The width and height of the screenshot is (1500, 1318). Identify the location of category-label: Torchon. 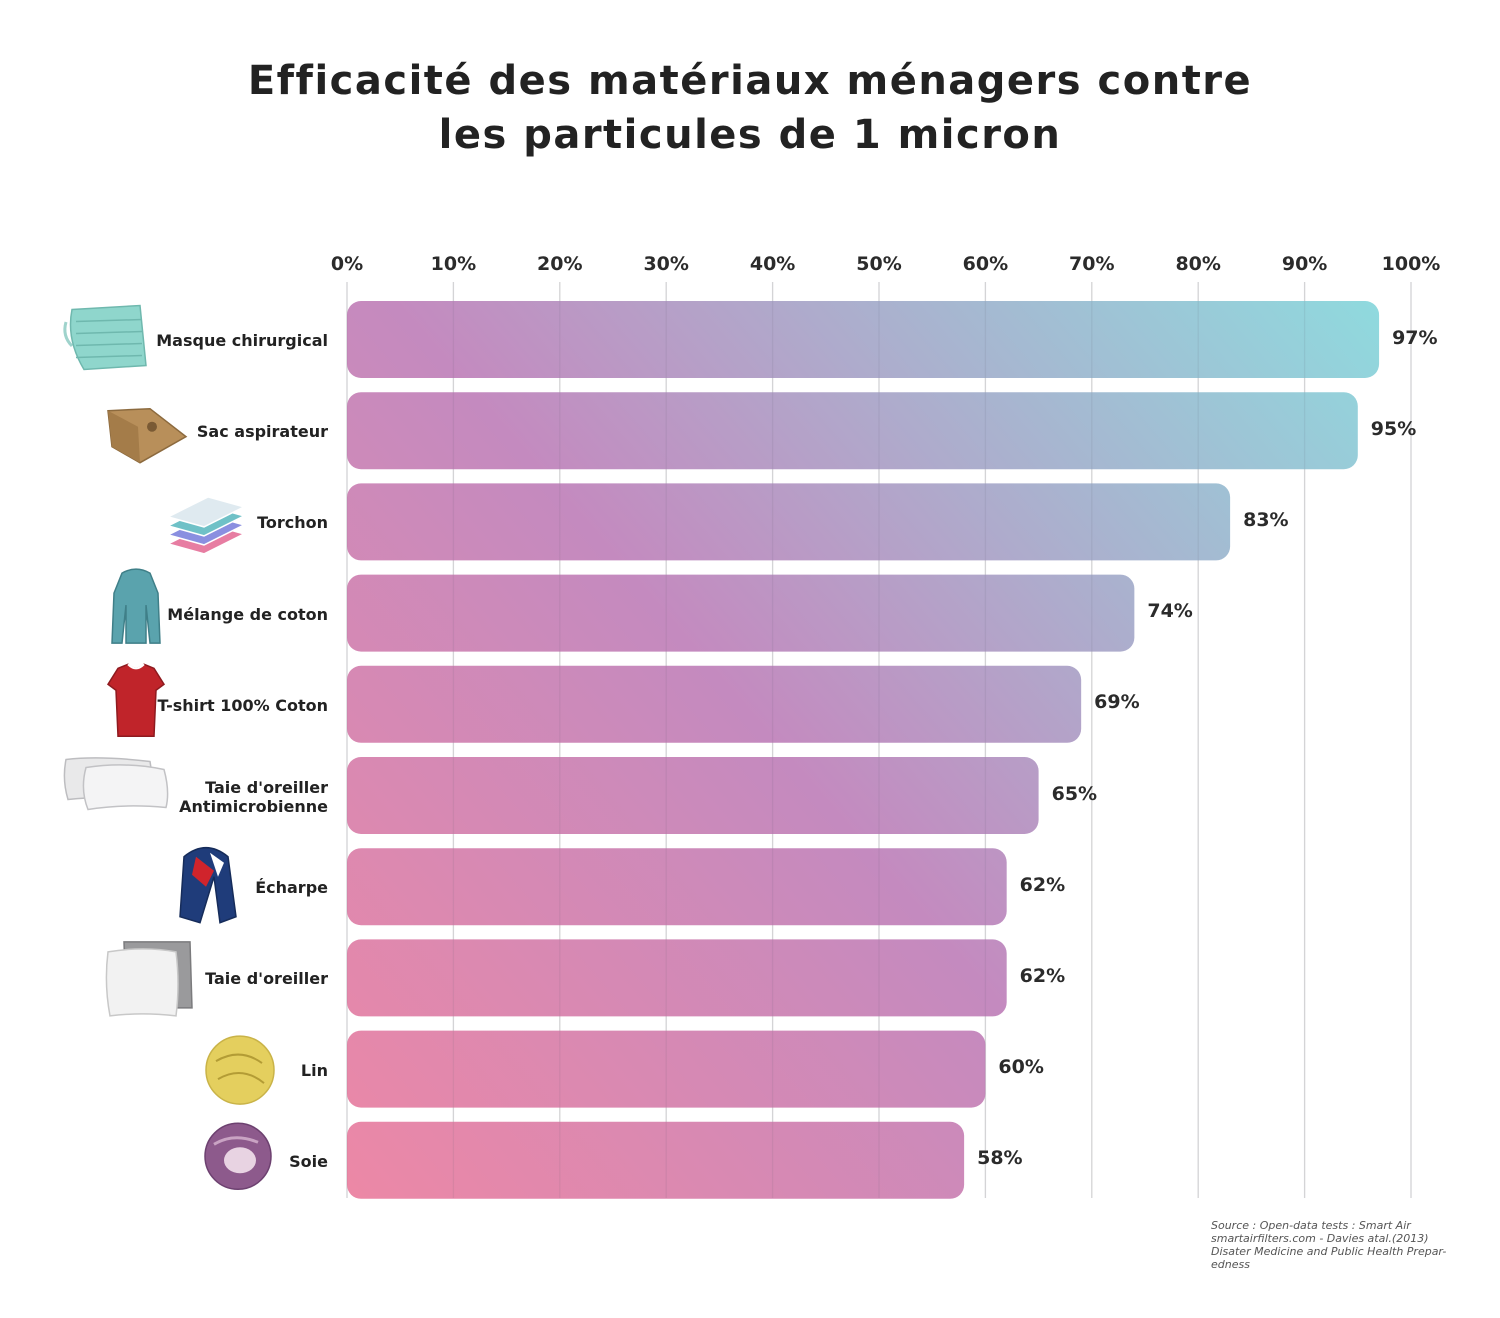
(198, 522).